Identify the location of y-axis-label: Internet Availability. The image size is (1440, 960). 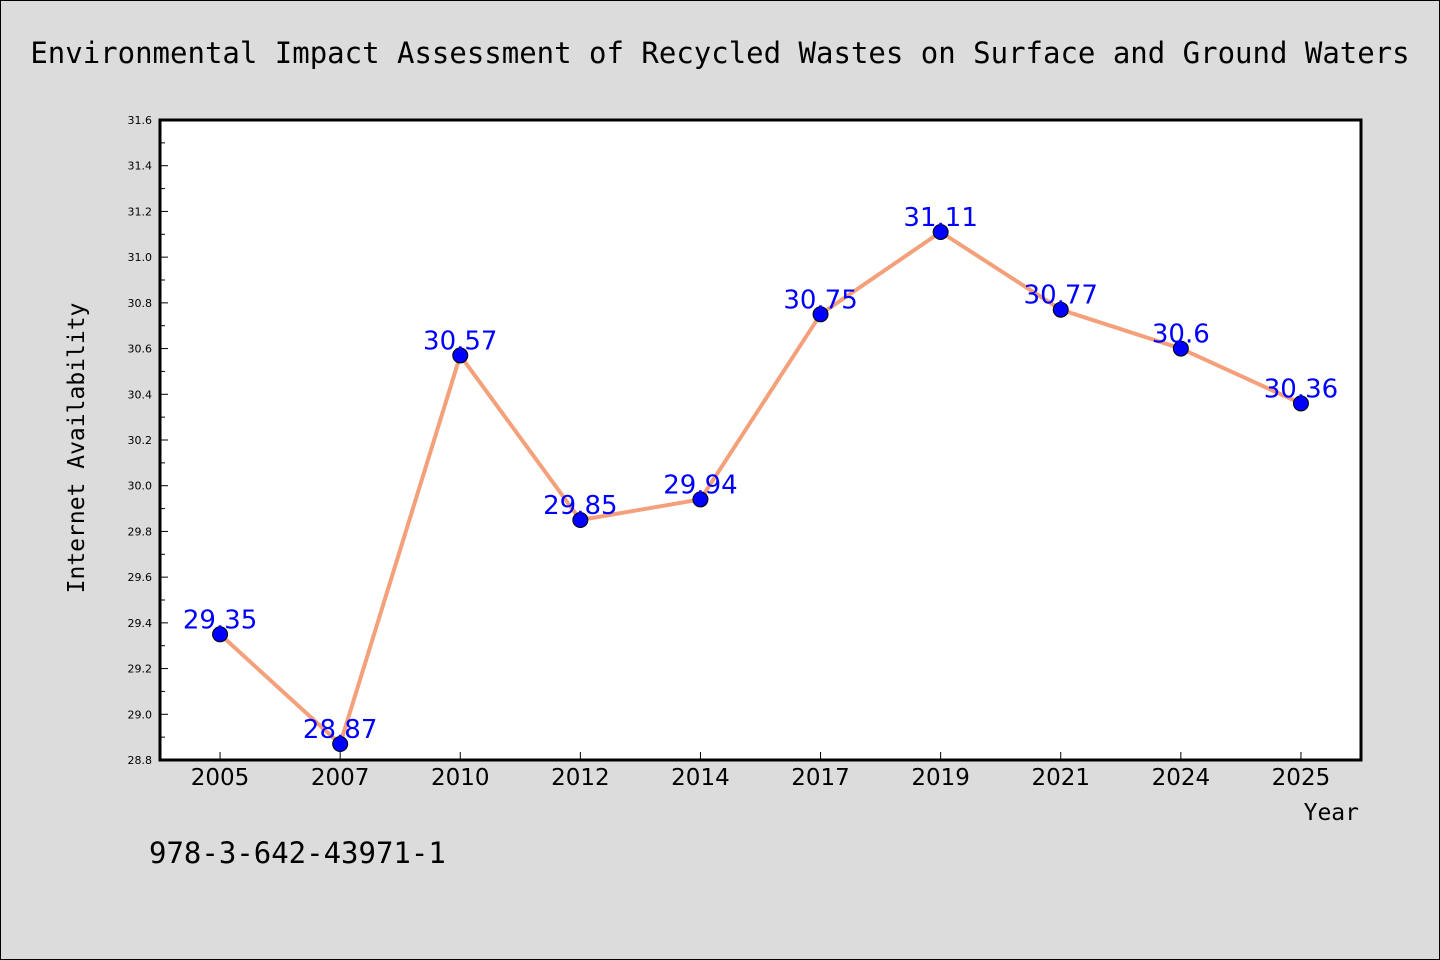
(77, 448).